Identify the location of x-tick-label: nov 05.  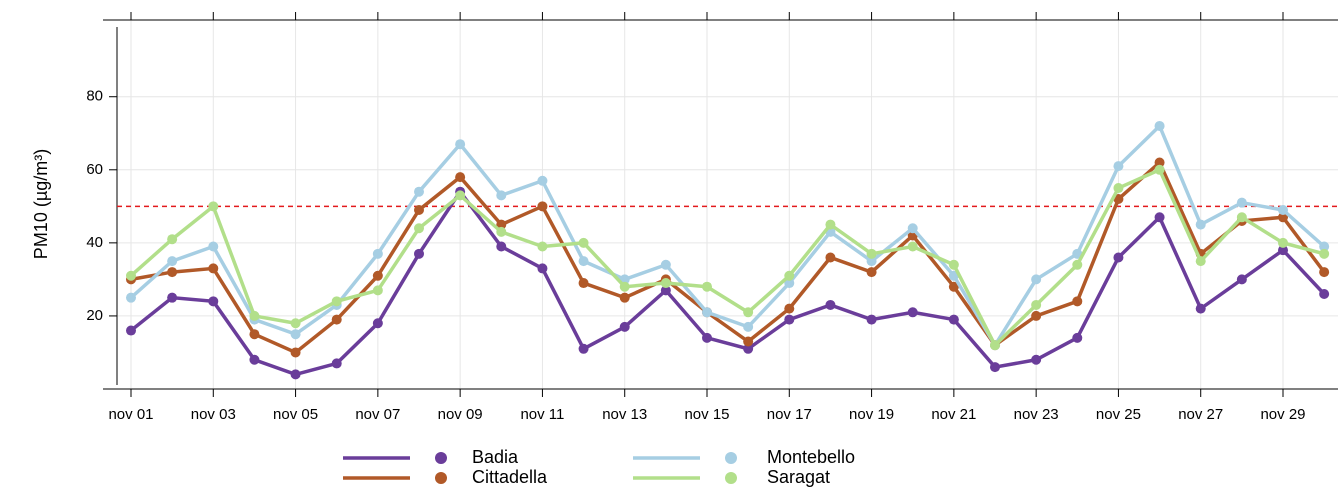
(295, 414).